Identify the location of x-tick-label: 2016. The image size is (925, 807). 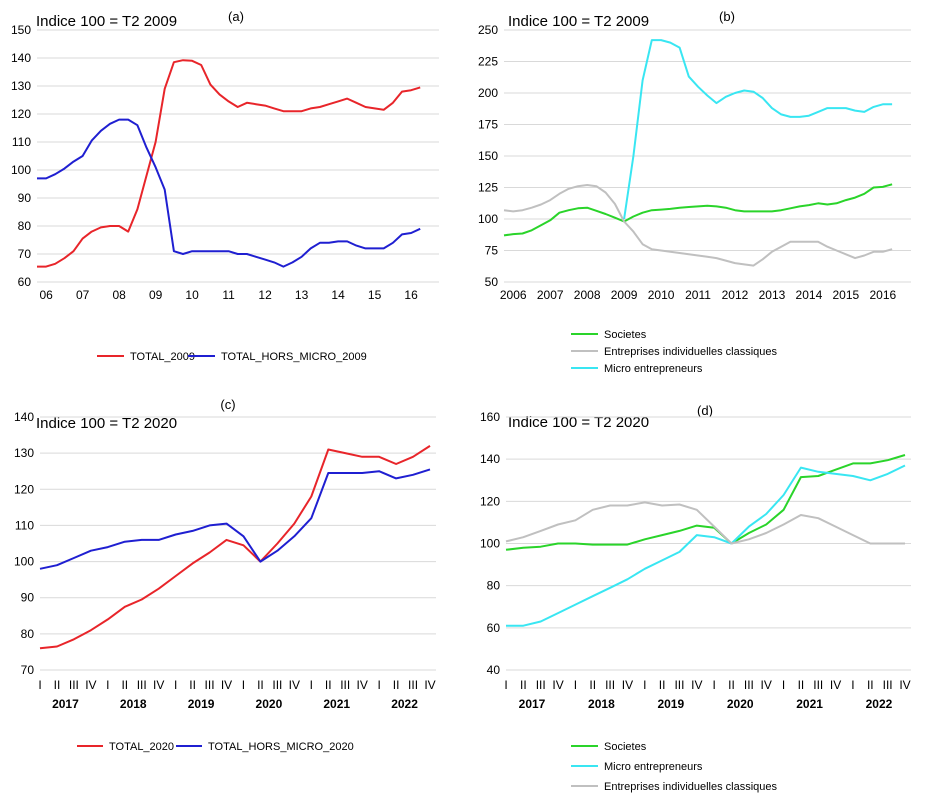
(882, 295).